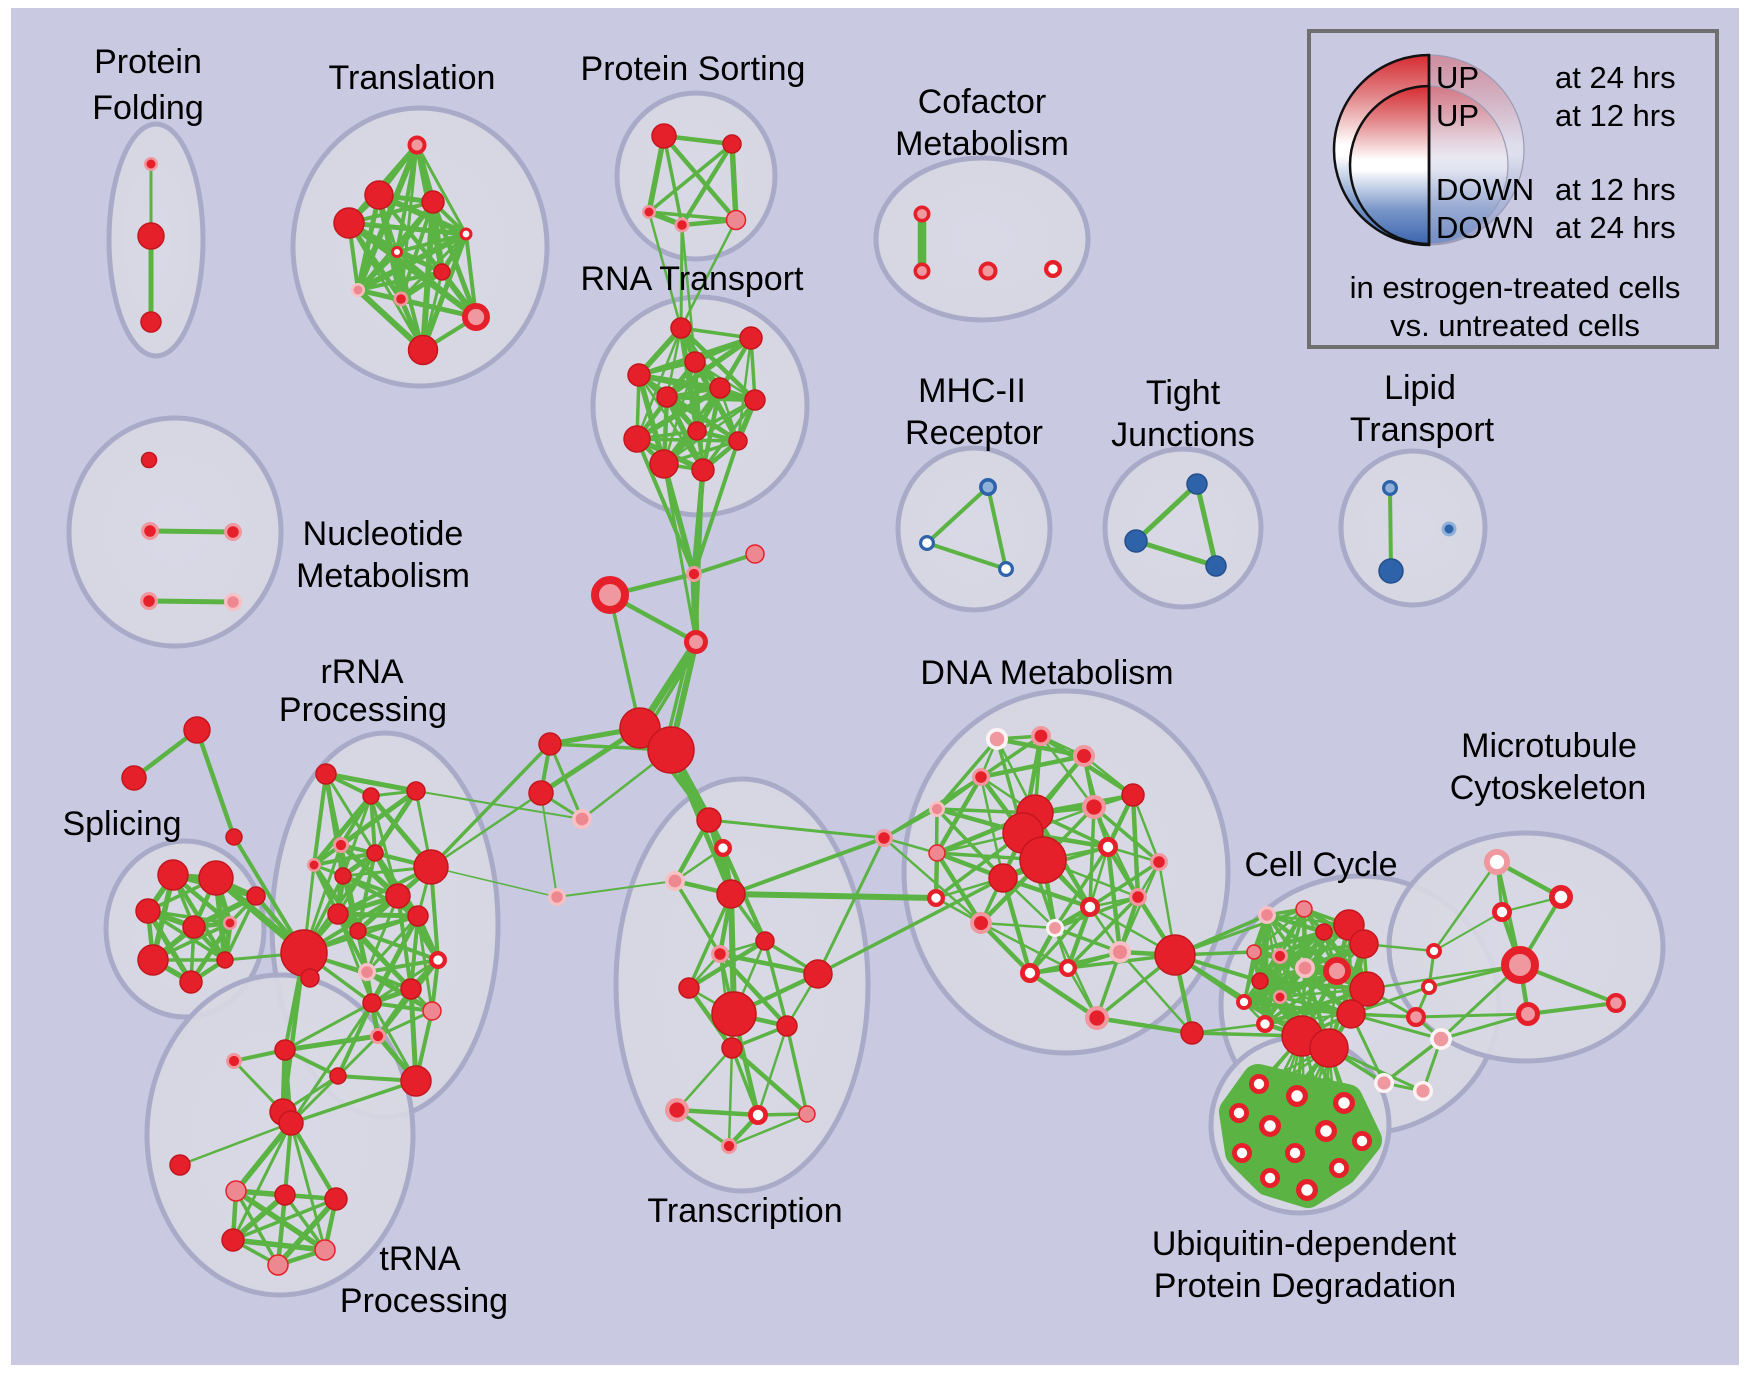 The height and width of the screenshot is (1376, 1750). Describe the element at coordinates (383, 534) in the screenshot. I see `svg-text: Nucleotide` at that location.